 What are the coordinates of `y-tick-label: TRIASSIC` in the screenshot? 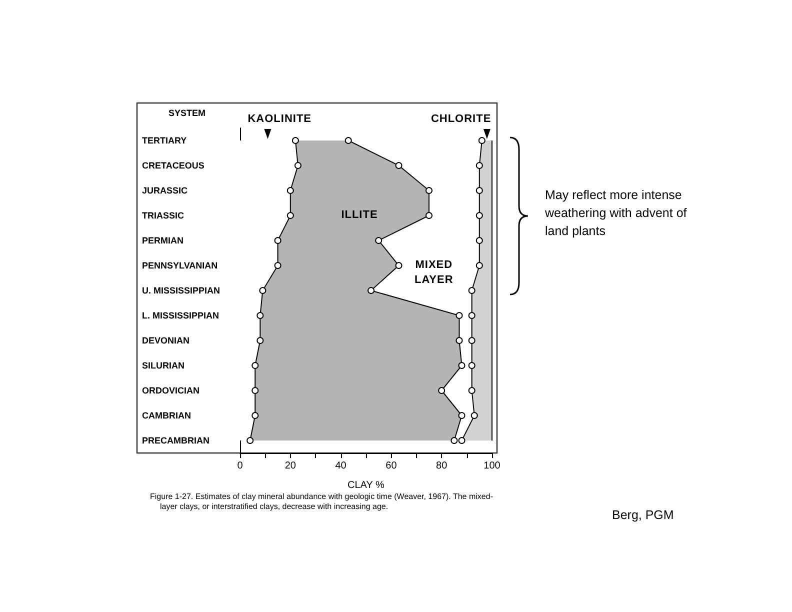 It's located at (163, 215).